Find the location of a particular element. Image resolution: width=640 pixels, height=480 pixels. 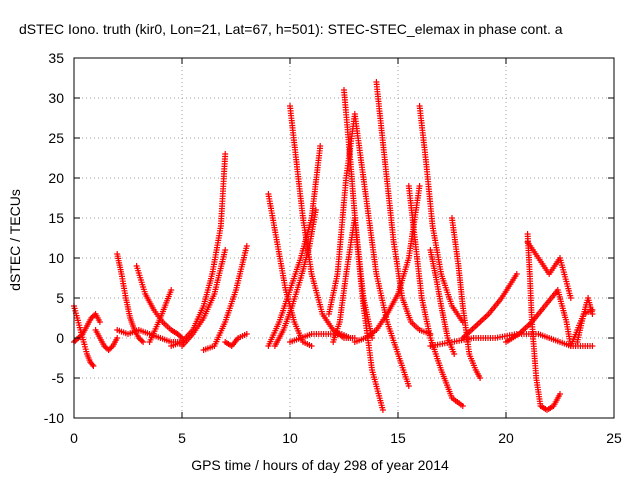

y-tick-label: 30 is located at coordinates (56, 98).